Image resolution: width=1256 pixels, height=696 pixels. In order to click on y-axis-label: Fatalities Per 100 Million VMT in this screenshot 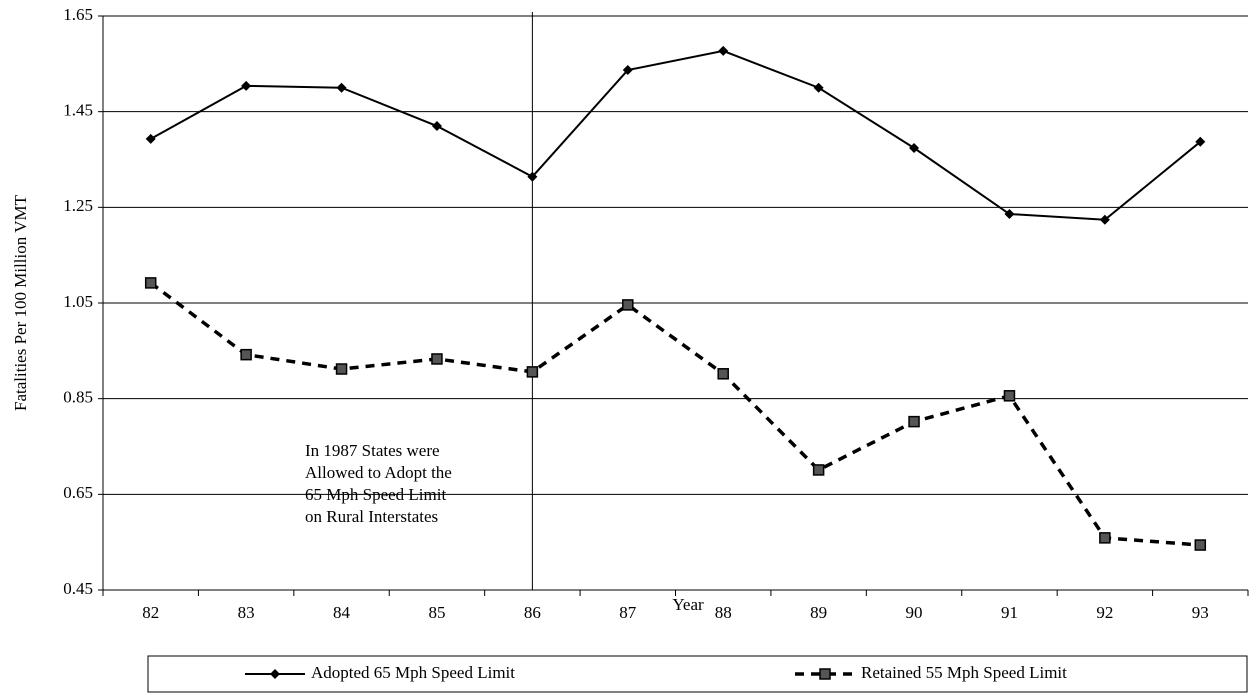, I will do `click(20, 302)`.